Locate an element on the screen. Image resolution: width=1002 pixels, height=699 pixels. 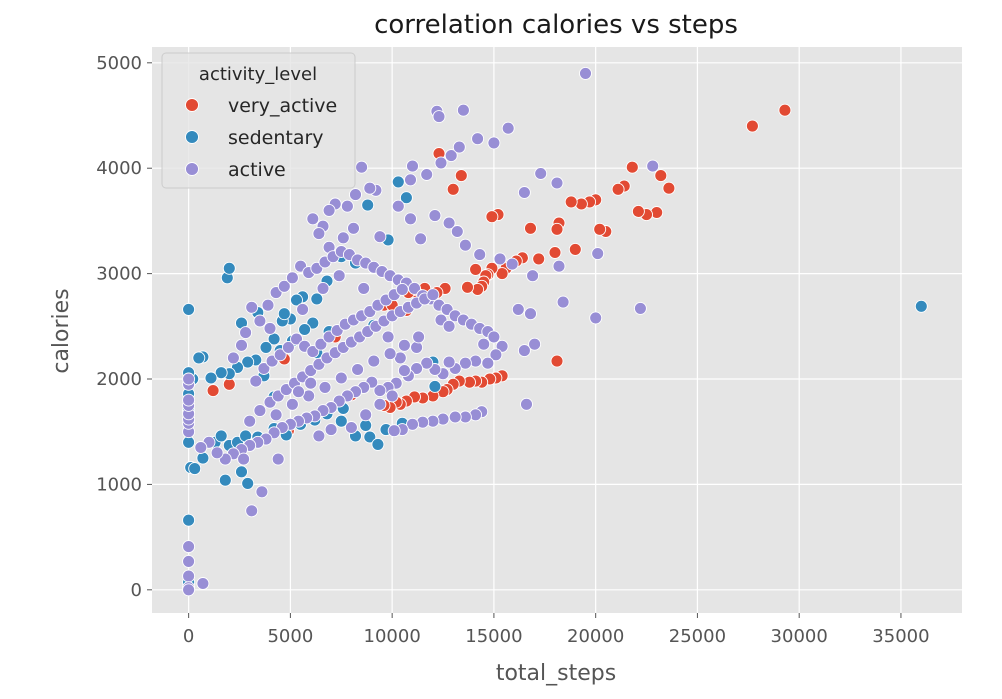
x-tick-label: 0 is located at coordinates (188, 636).